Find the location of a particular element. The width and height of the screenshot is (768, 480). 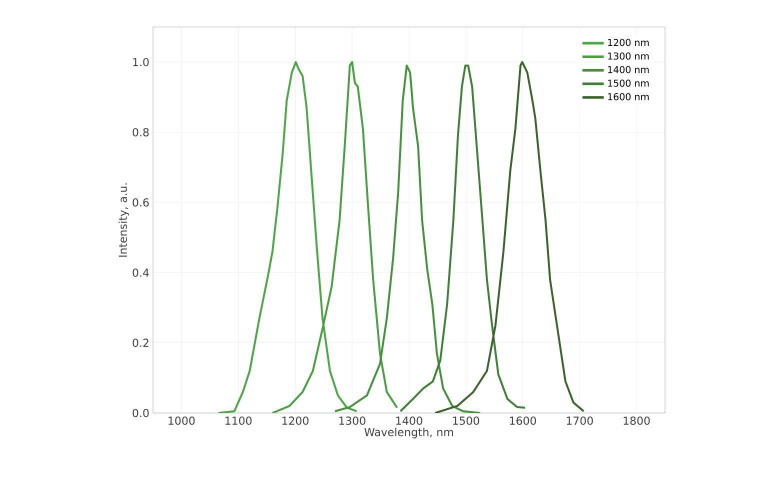

legend-label: 1300 nm is located at coordinates (628, 56).